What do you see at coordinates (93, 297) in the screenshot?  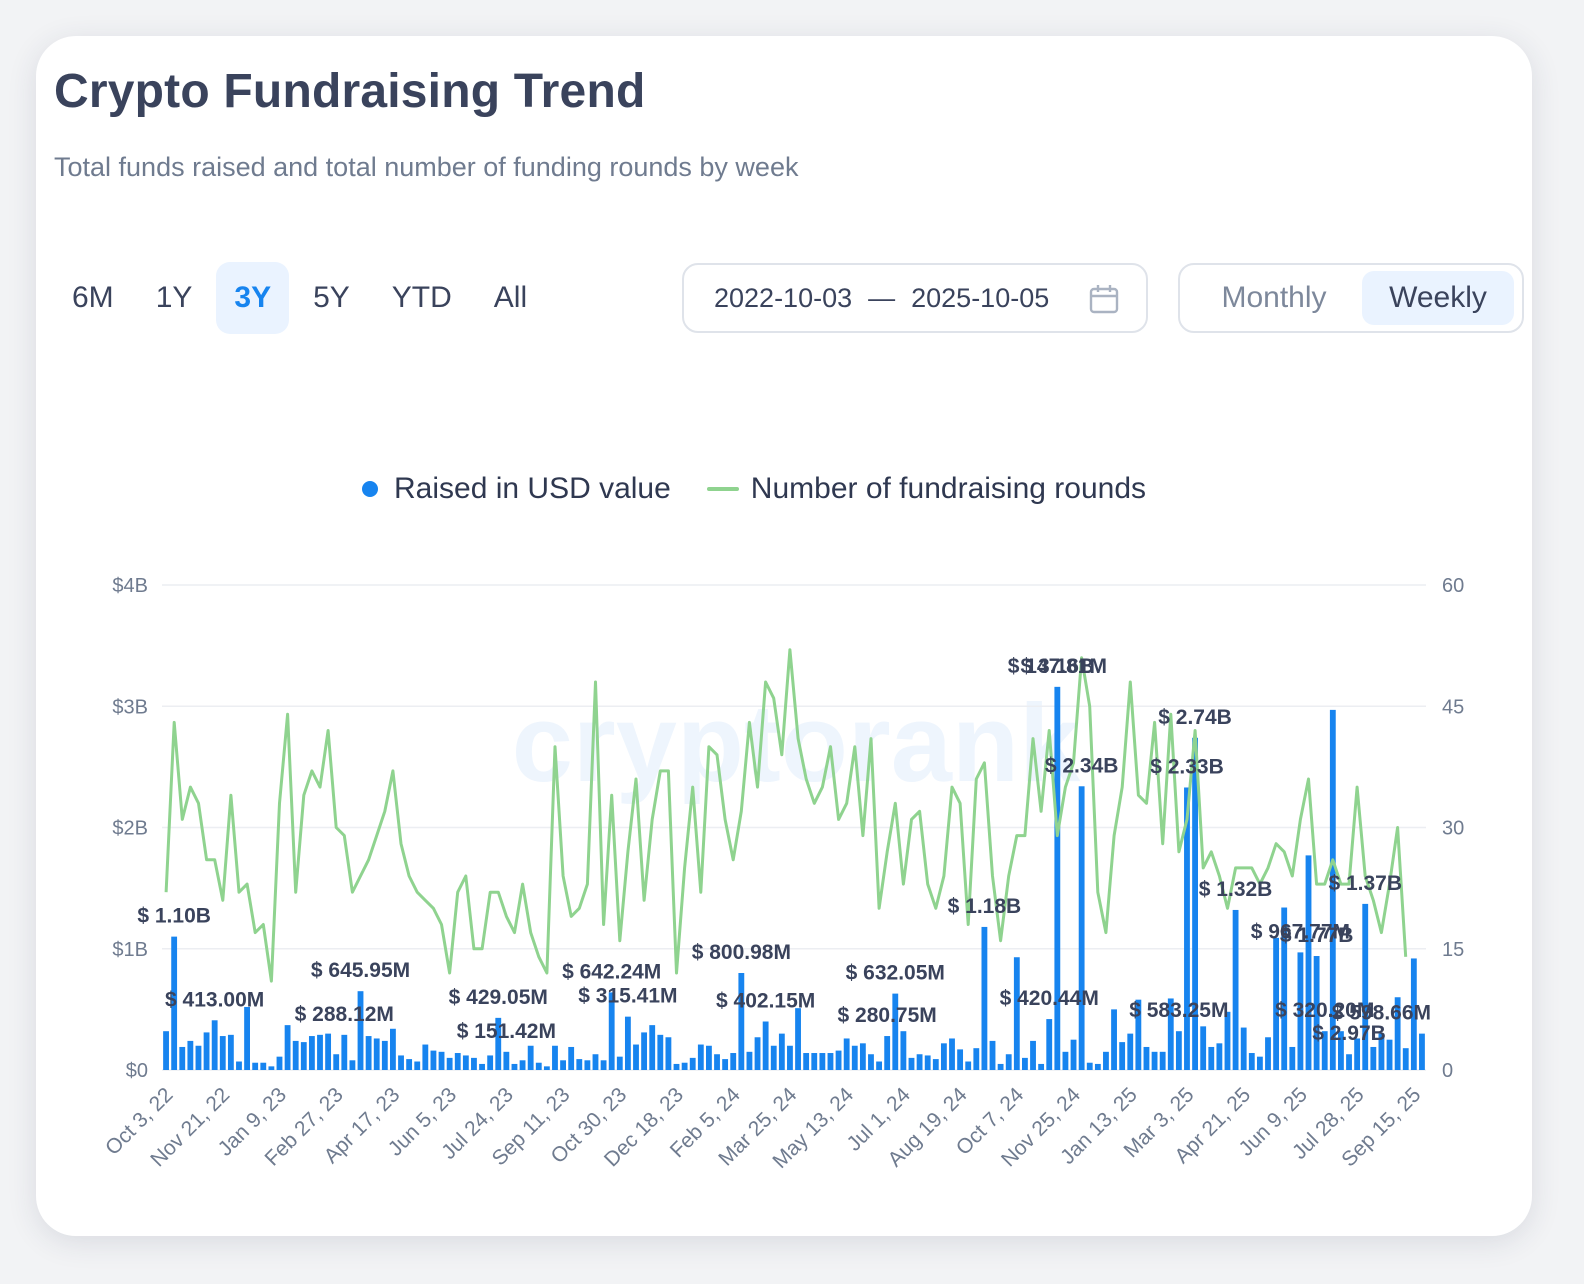 I see `range-6m-button: 6M` at bounding box center [93, 297].